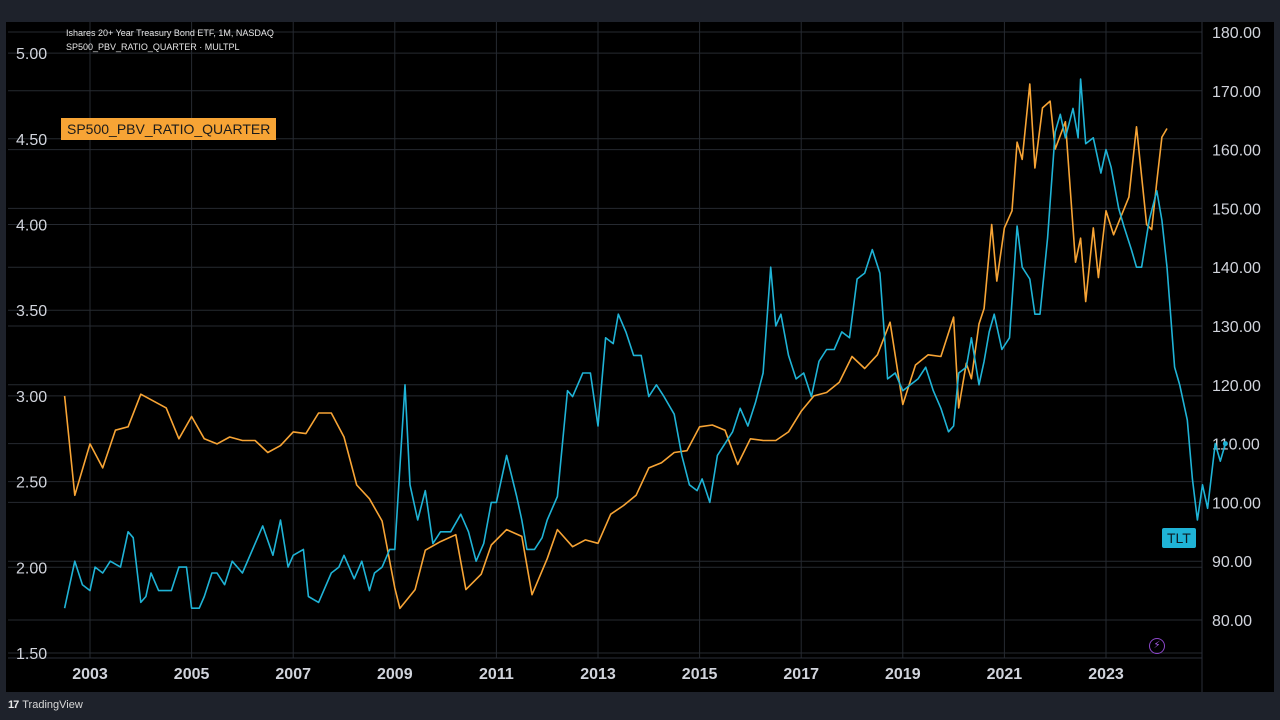  Describe the element at coordinates (13, 705) in the screenshot. I see `tradingview-logo-icon: 17` at that location.